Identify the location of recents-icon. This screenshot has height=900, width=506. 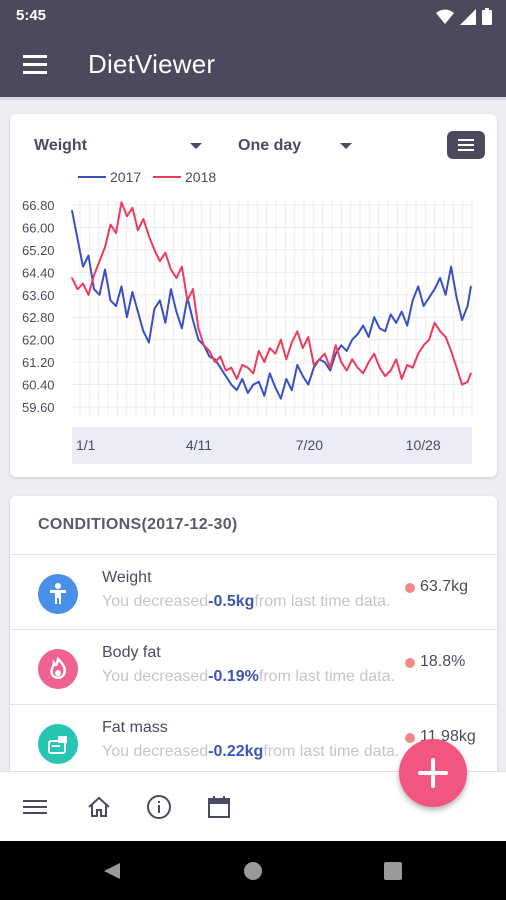
(393, 871).